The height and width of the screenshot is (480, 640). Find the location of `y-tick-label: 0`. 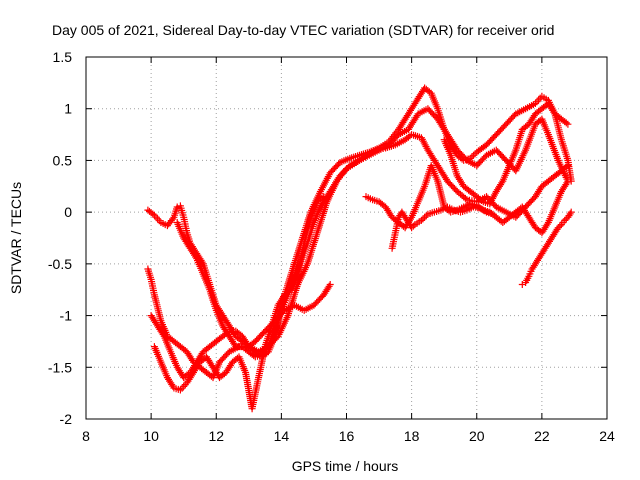

y-tick-label: 0 is located at coordinates (68, 212).